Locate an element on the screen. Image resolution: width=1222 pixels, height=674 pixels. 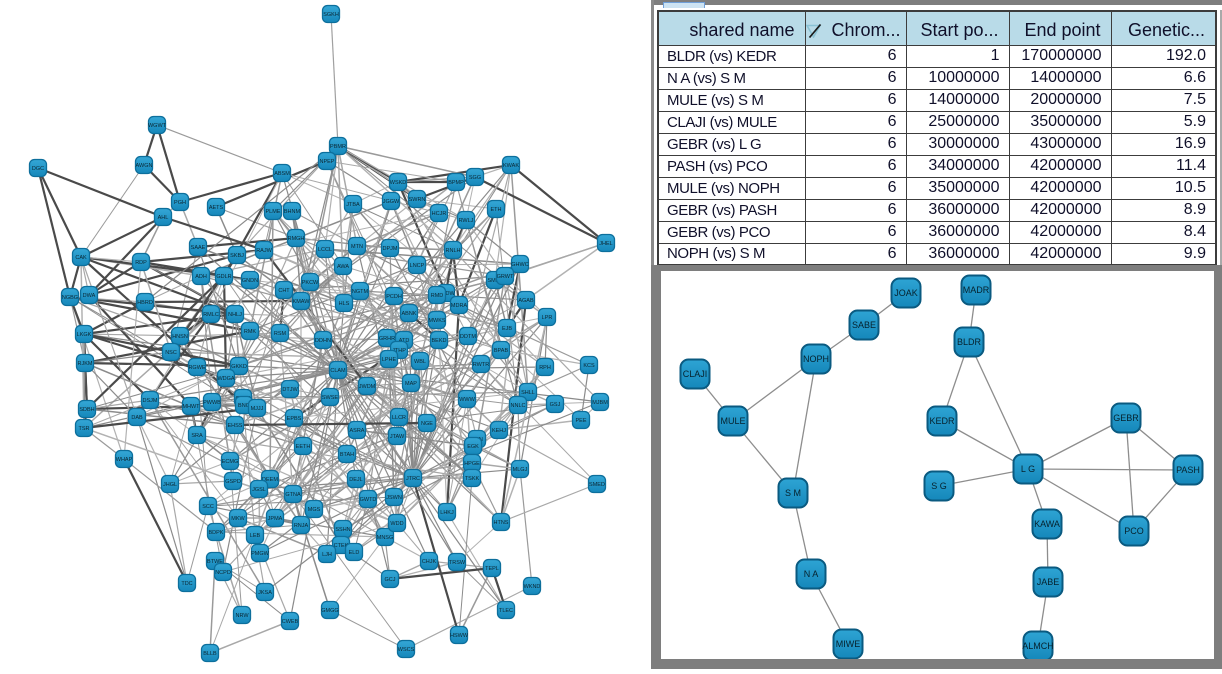
svg-text: BTWE is located at coordinates (215, 562).